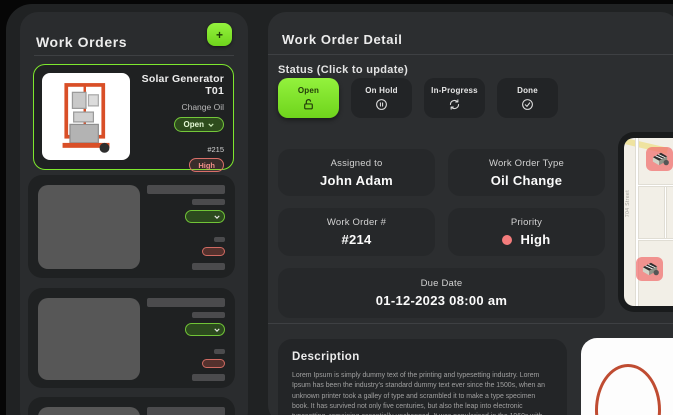 This screenshot has height=415, width=673. I want to click on field-value: John Adam, so click(356, 180).